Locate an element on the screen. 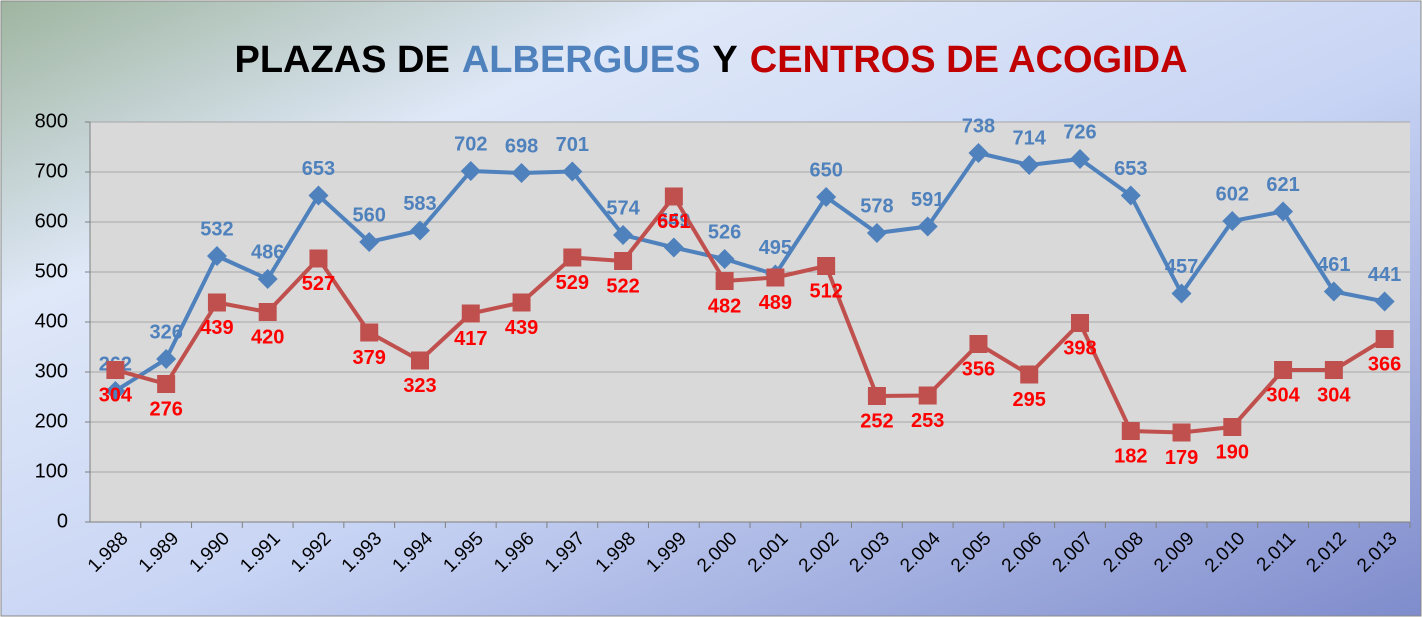 The height and width of the screenshot is (617, 1422). data-label: 726 is located at coordinates (1079, 132).